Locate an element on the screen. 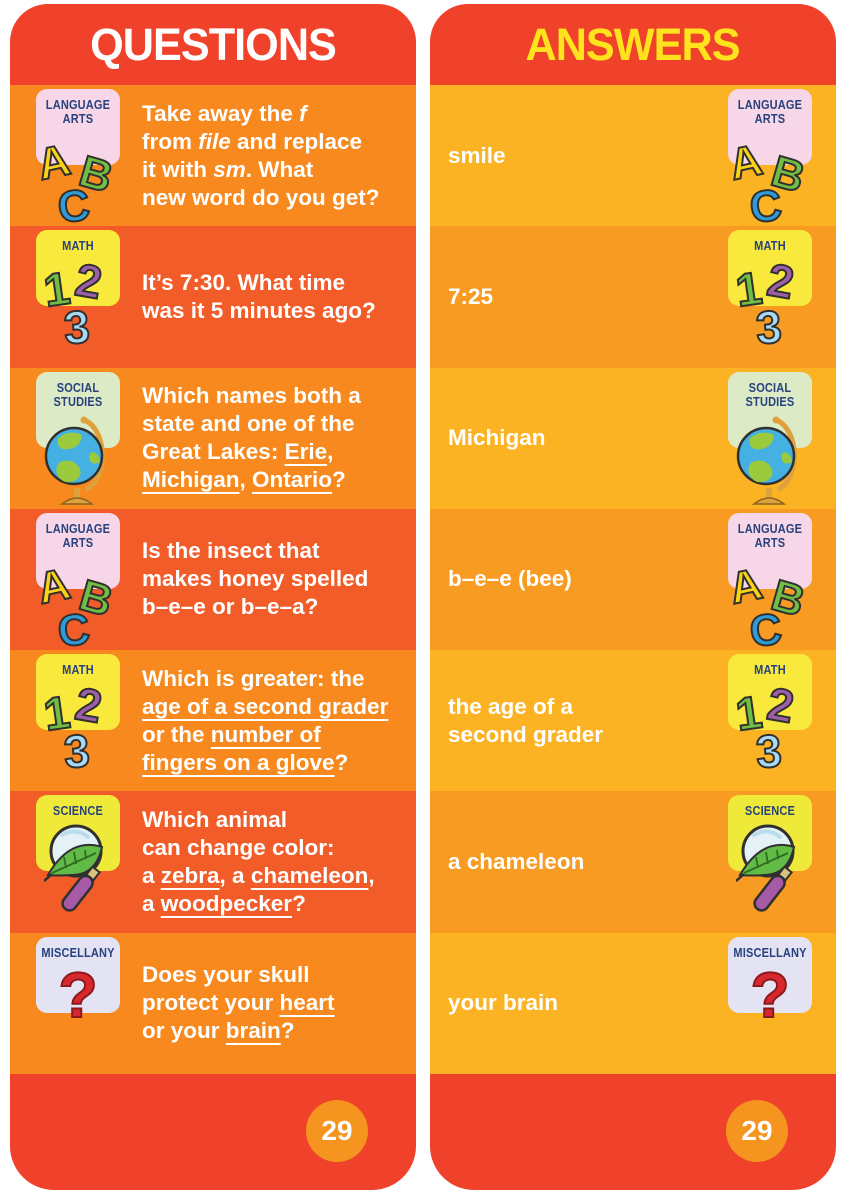  answer-row: Michigan SOCIAL STUDIES is located at coordinates (633, 438).